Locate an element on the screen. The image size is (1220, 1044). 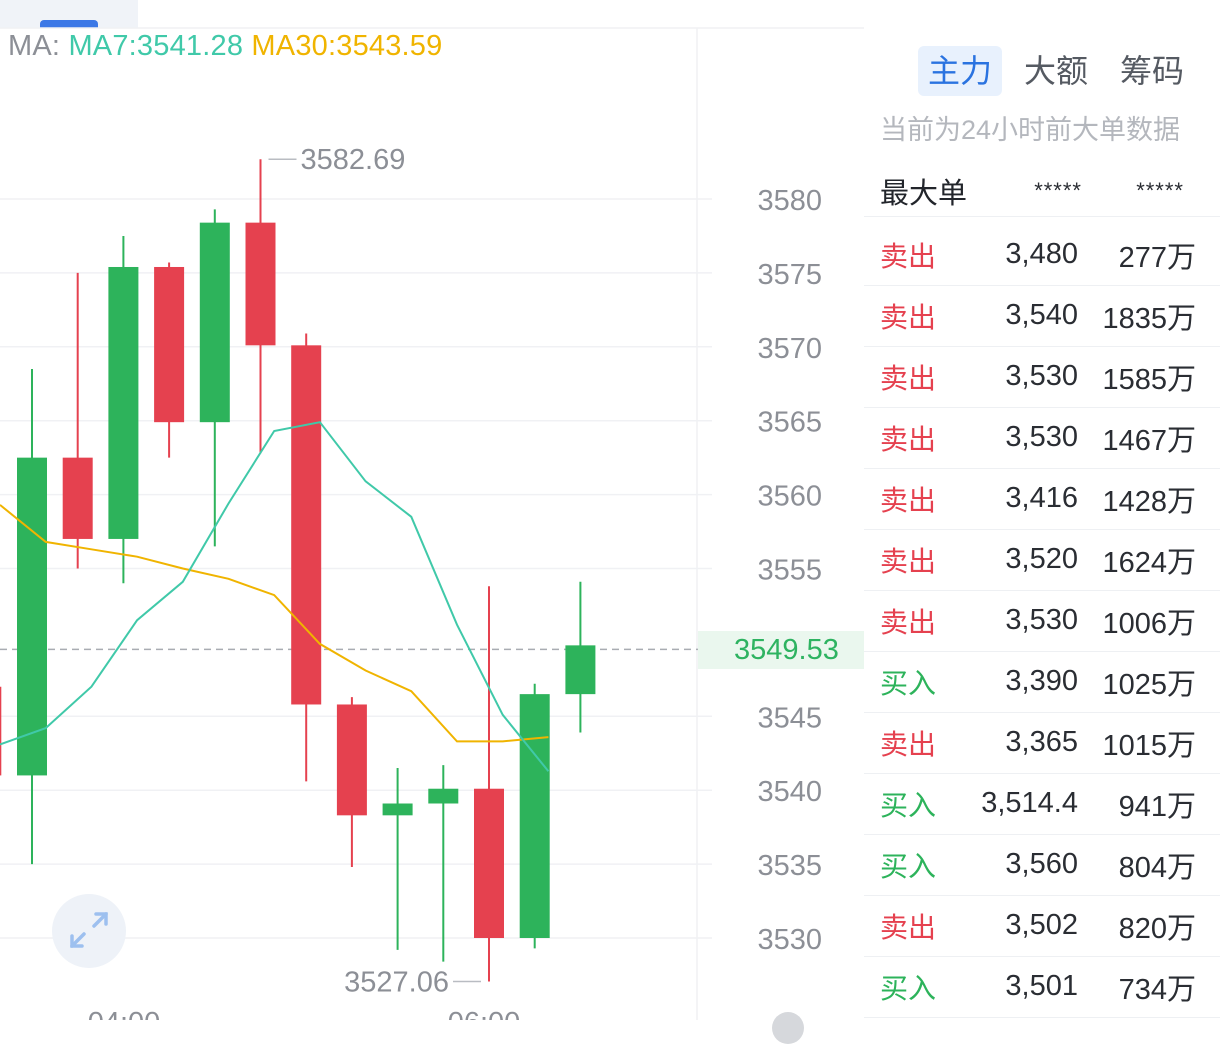
ma-legend-prefix: MA: is located at coordinates (34, 46).